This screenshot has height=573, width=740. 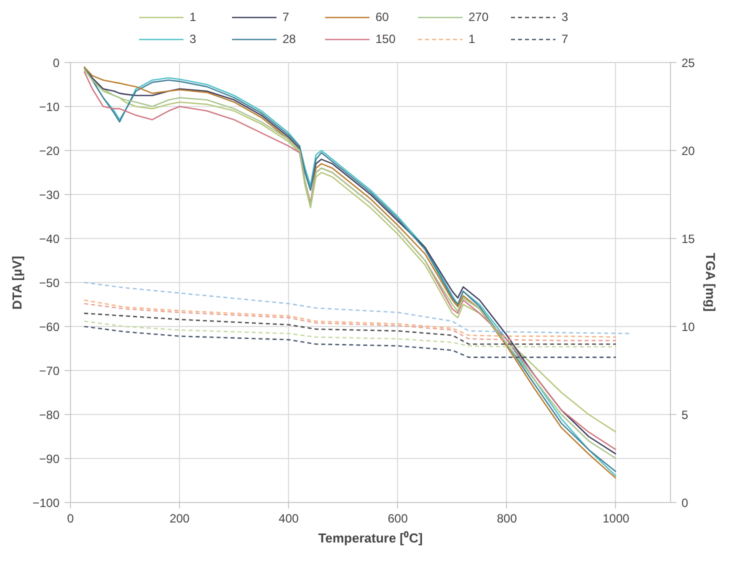 What do you see at coordinates (49, 151) in the screenshot?
I see `y-tick-label: −20` at bounding box center [49, 151].